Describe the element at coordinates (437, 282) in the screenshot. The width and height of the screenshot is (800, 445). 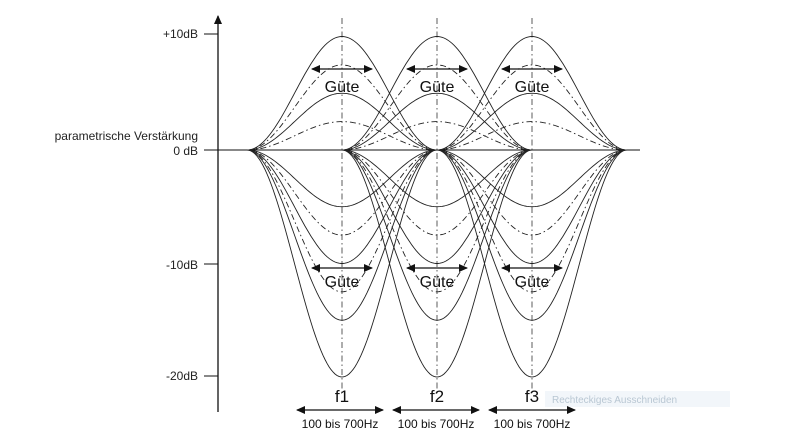
I see `q-label-f2-bottom: Güte` at that location.